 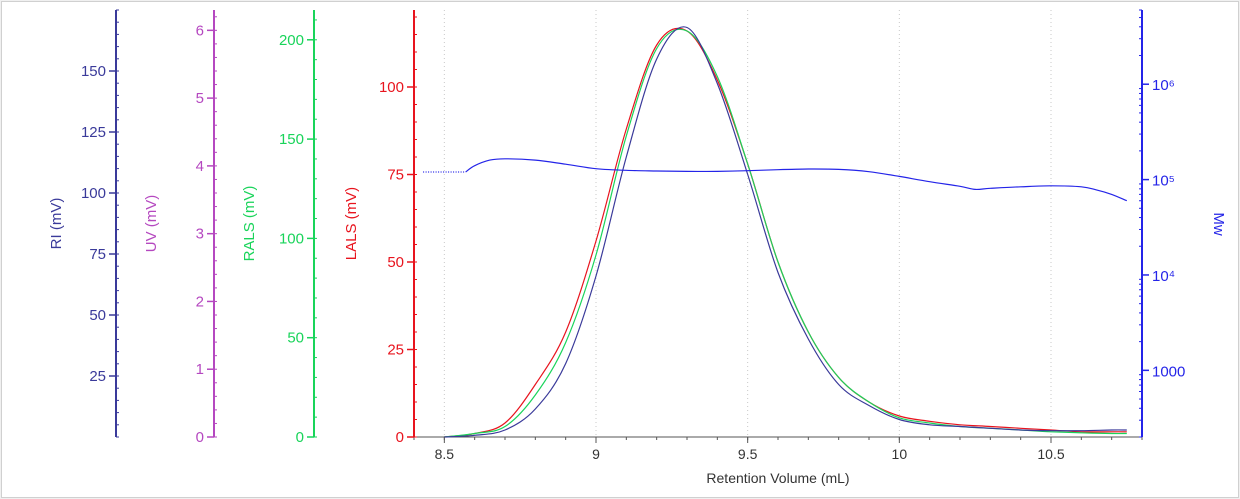 I want to click on ri-tick-label: 50, so click(x=97, y=315).